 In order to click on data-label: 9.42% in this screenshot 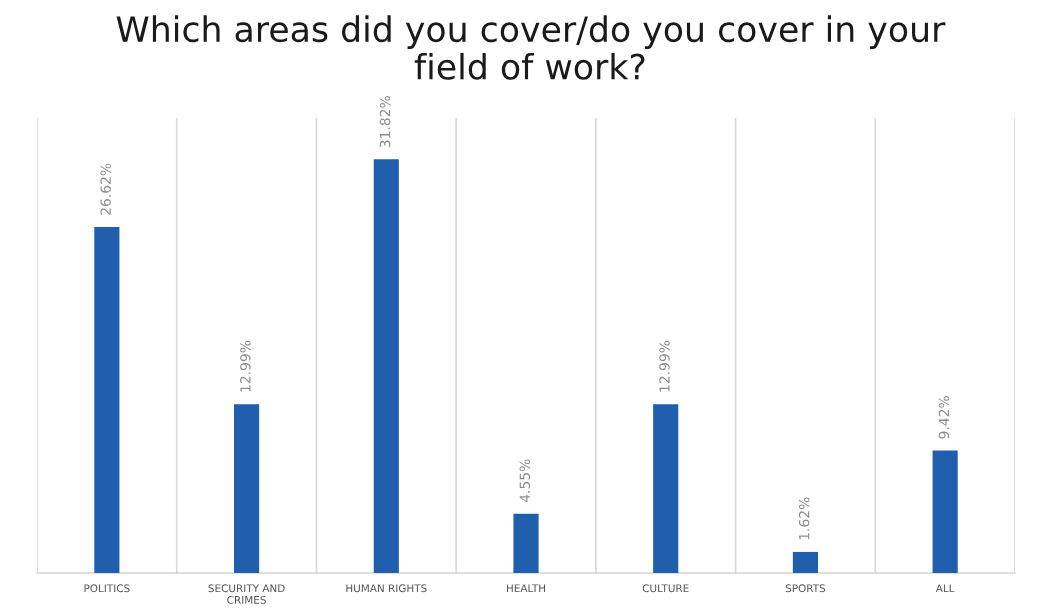, I will do `click(944, 417)`.